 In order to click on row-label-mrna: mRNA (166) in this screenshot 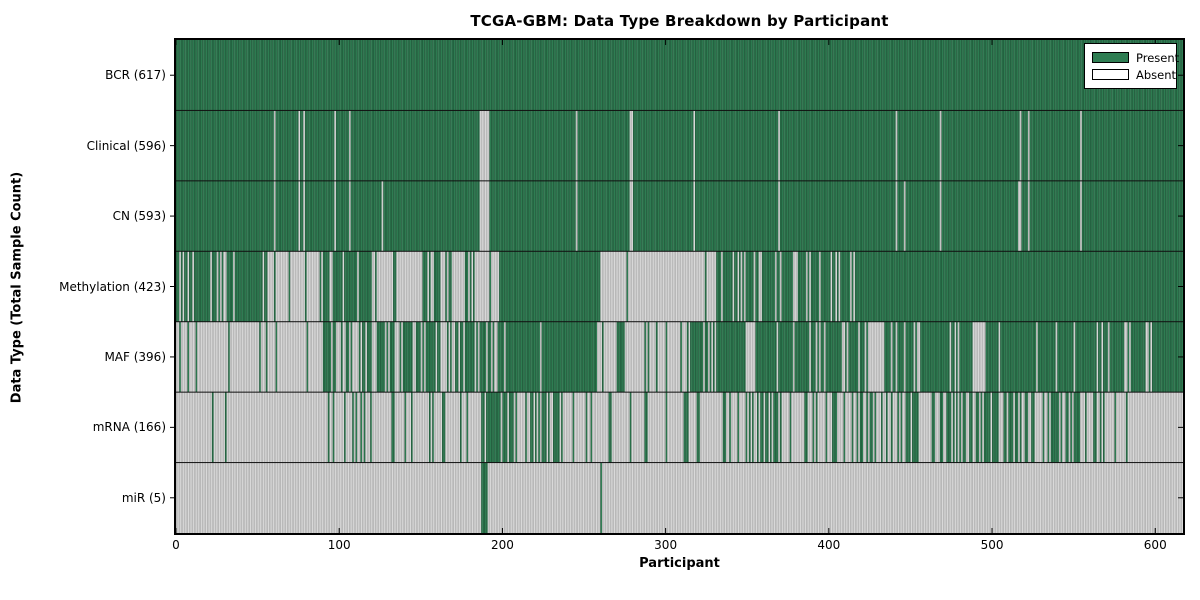, I will do `click(129, 427)`.